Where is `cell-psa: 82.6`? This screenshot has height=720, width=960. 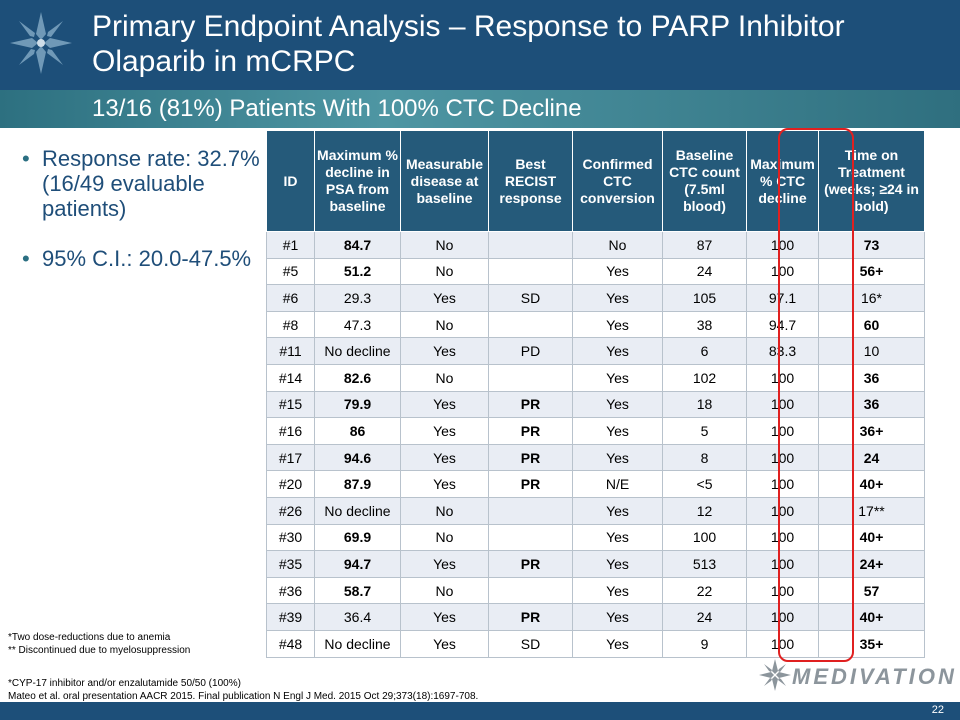 cell-psa: 82.6 is located at coordinates (357, 377).